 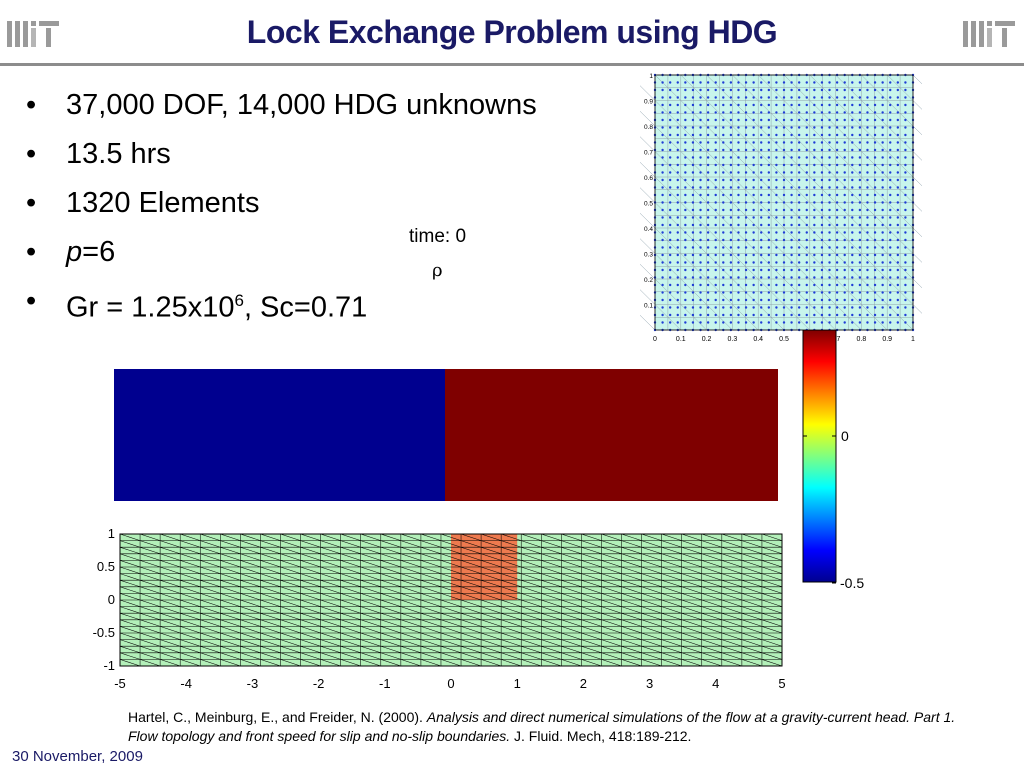 I want to click on bullet-item: • 1320 Elements, so click(x=281, y=206).